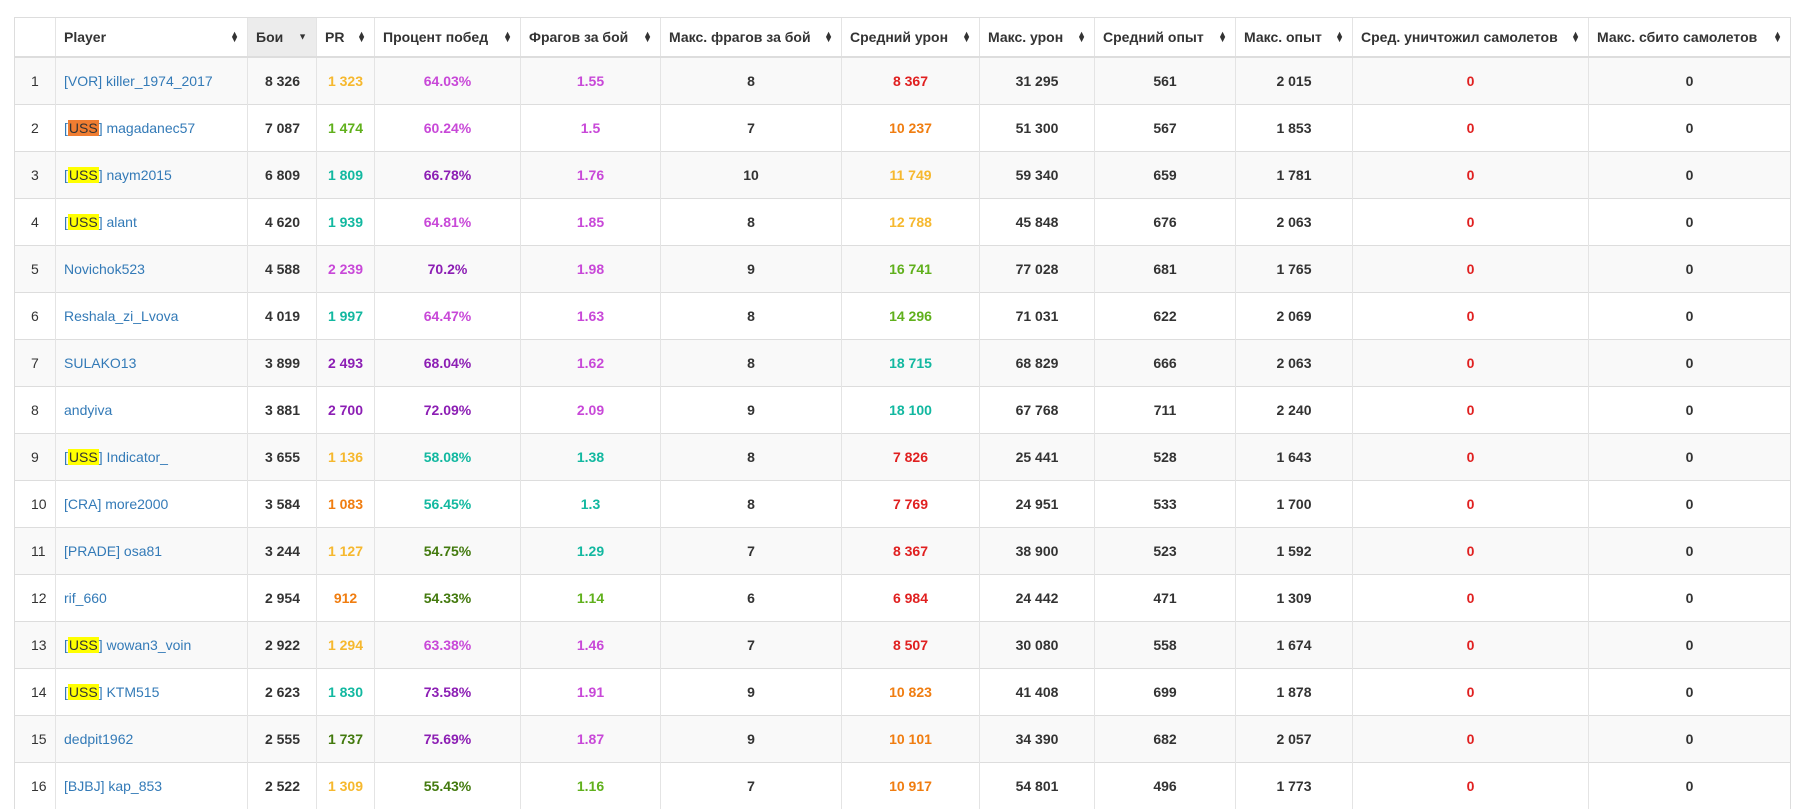 The width and height of the screenshot is (1806, 809). I want to click on avg-damage-value: 8 507, so click(911, 645).